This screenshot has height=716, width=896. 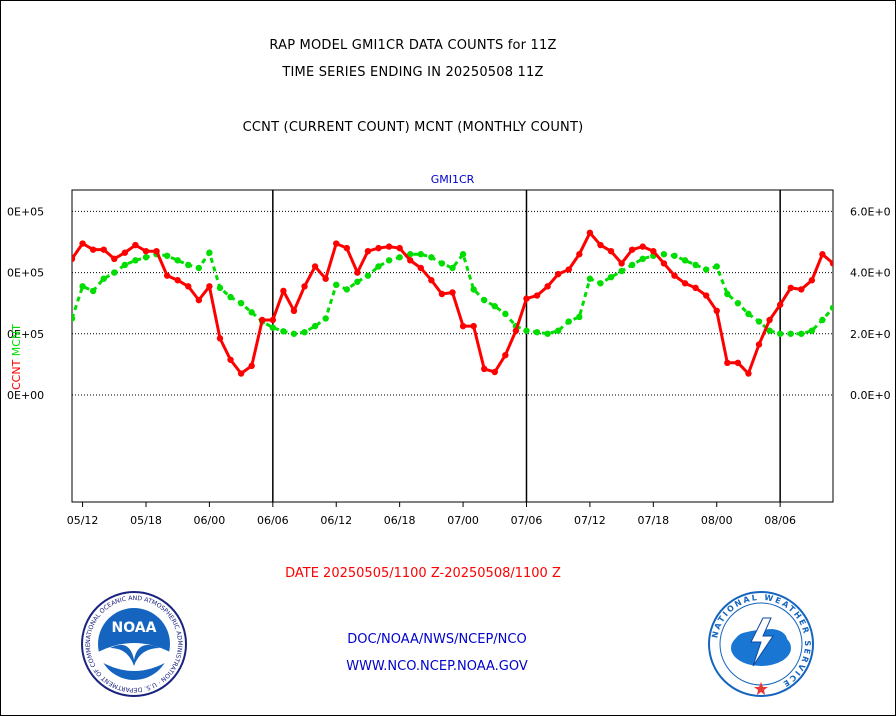 I want to click on y-axis-label: CCNT MCNT, so click(x=16, y=357).